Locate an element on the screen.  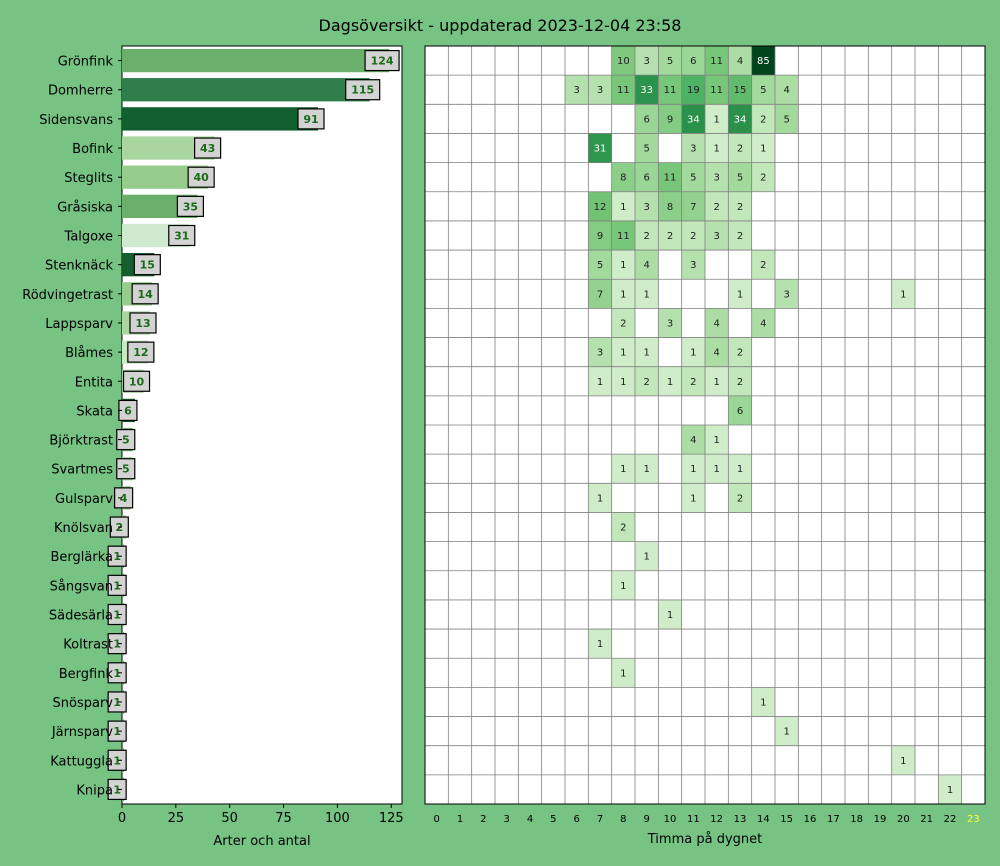
hour-tick-label: 0 is located at coordinates (436, 819).